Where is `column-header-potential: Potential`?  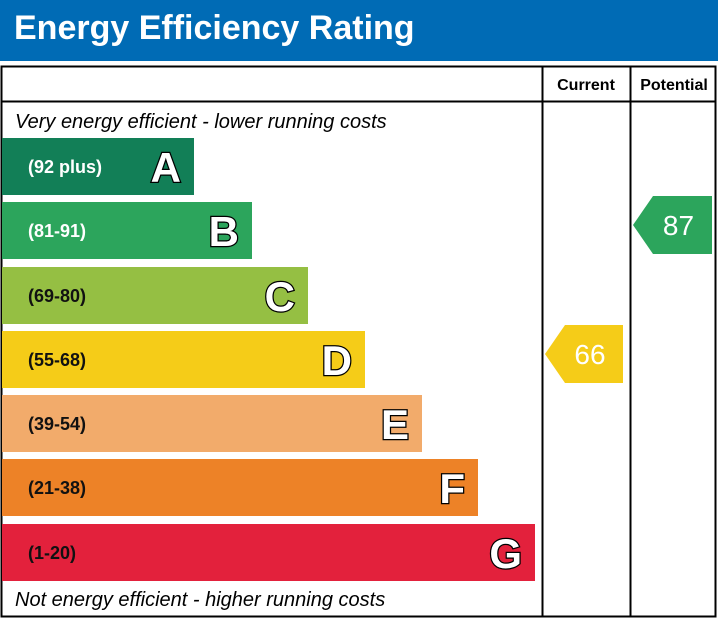 column-header-potential: Potential is located at coordinates (674, 85).